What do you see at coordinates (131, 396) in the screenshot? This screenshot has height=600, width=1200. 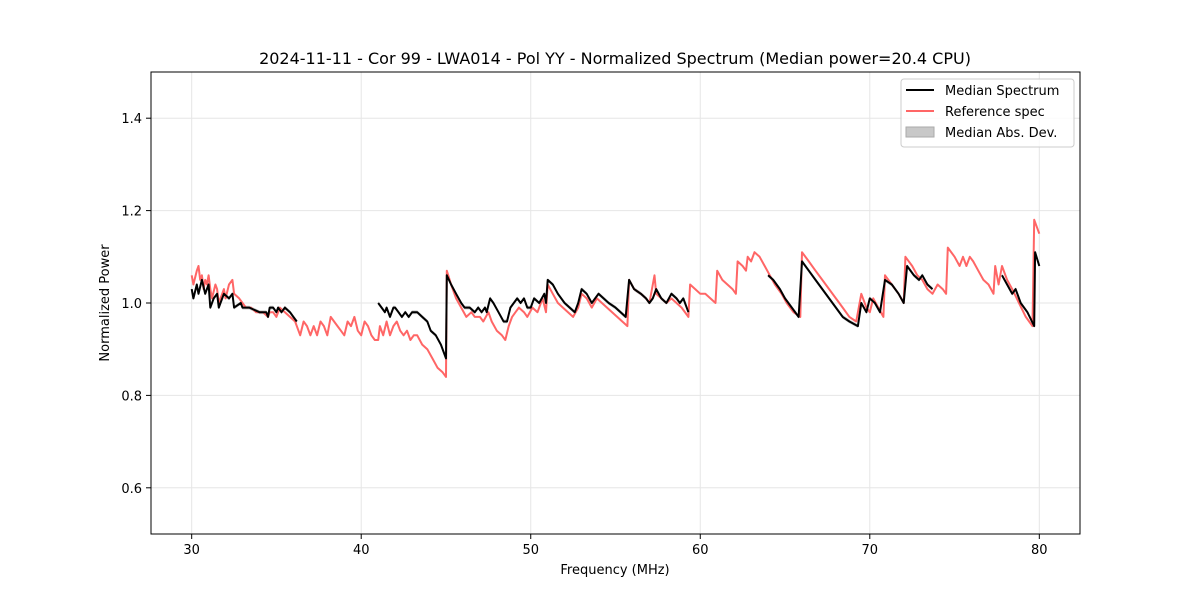 I see `y-tick-label: 0.8` at bounding box center [131, 396].